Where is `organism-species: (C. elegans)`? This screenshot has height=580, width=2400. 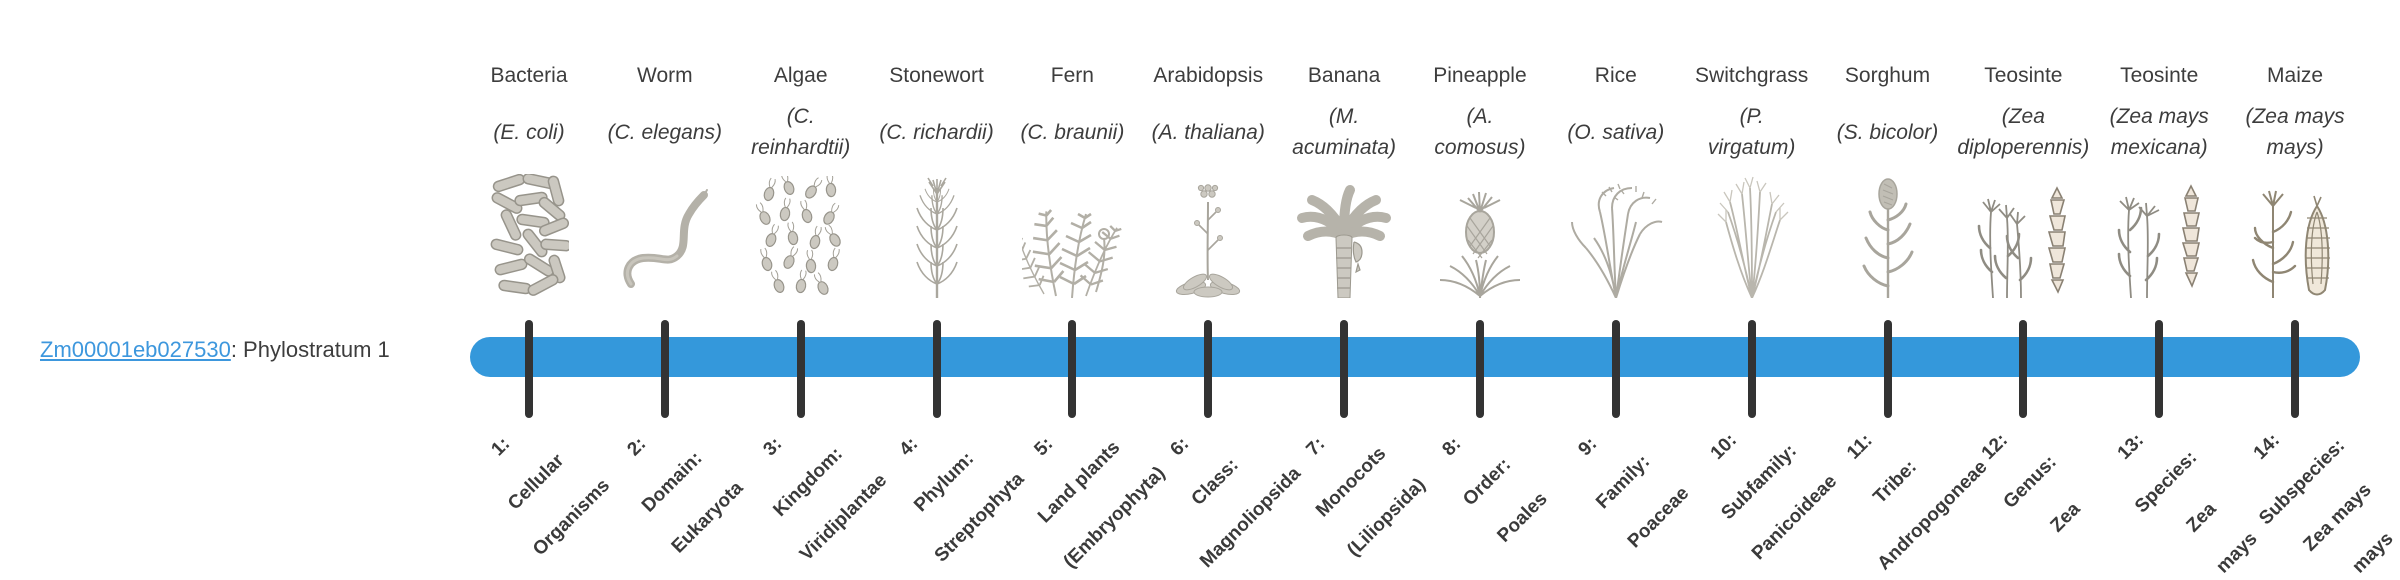 organism-species: (C. elegans) is located at coordinates (665, 132).